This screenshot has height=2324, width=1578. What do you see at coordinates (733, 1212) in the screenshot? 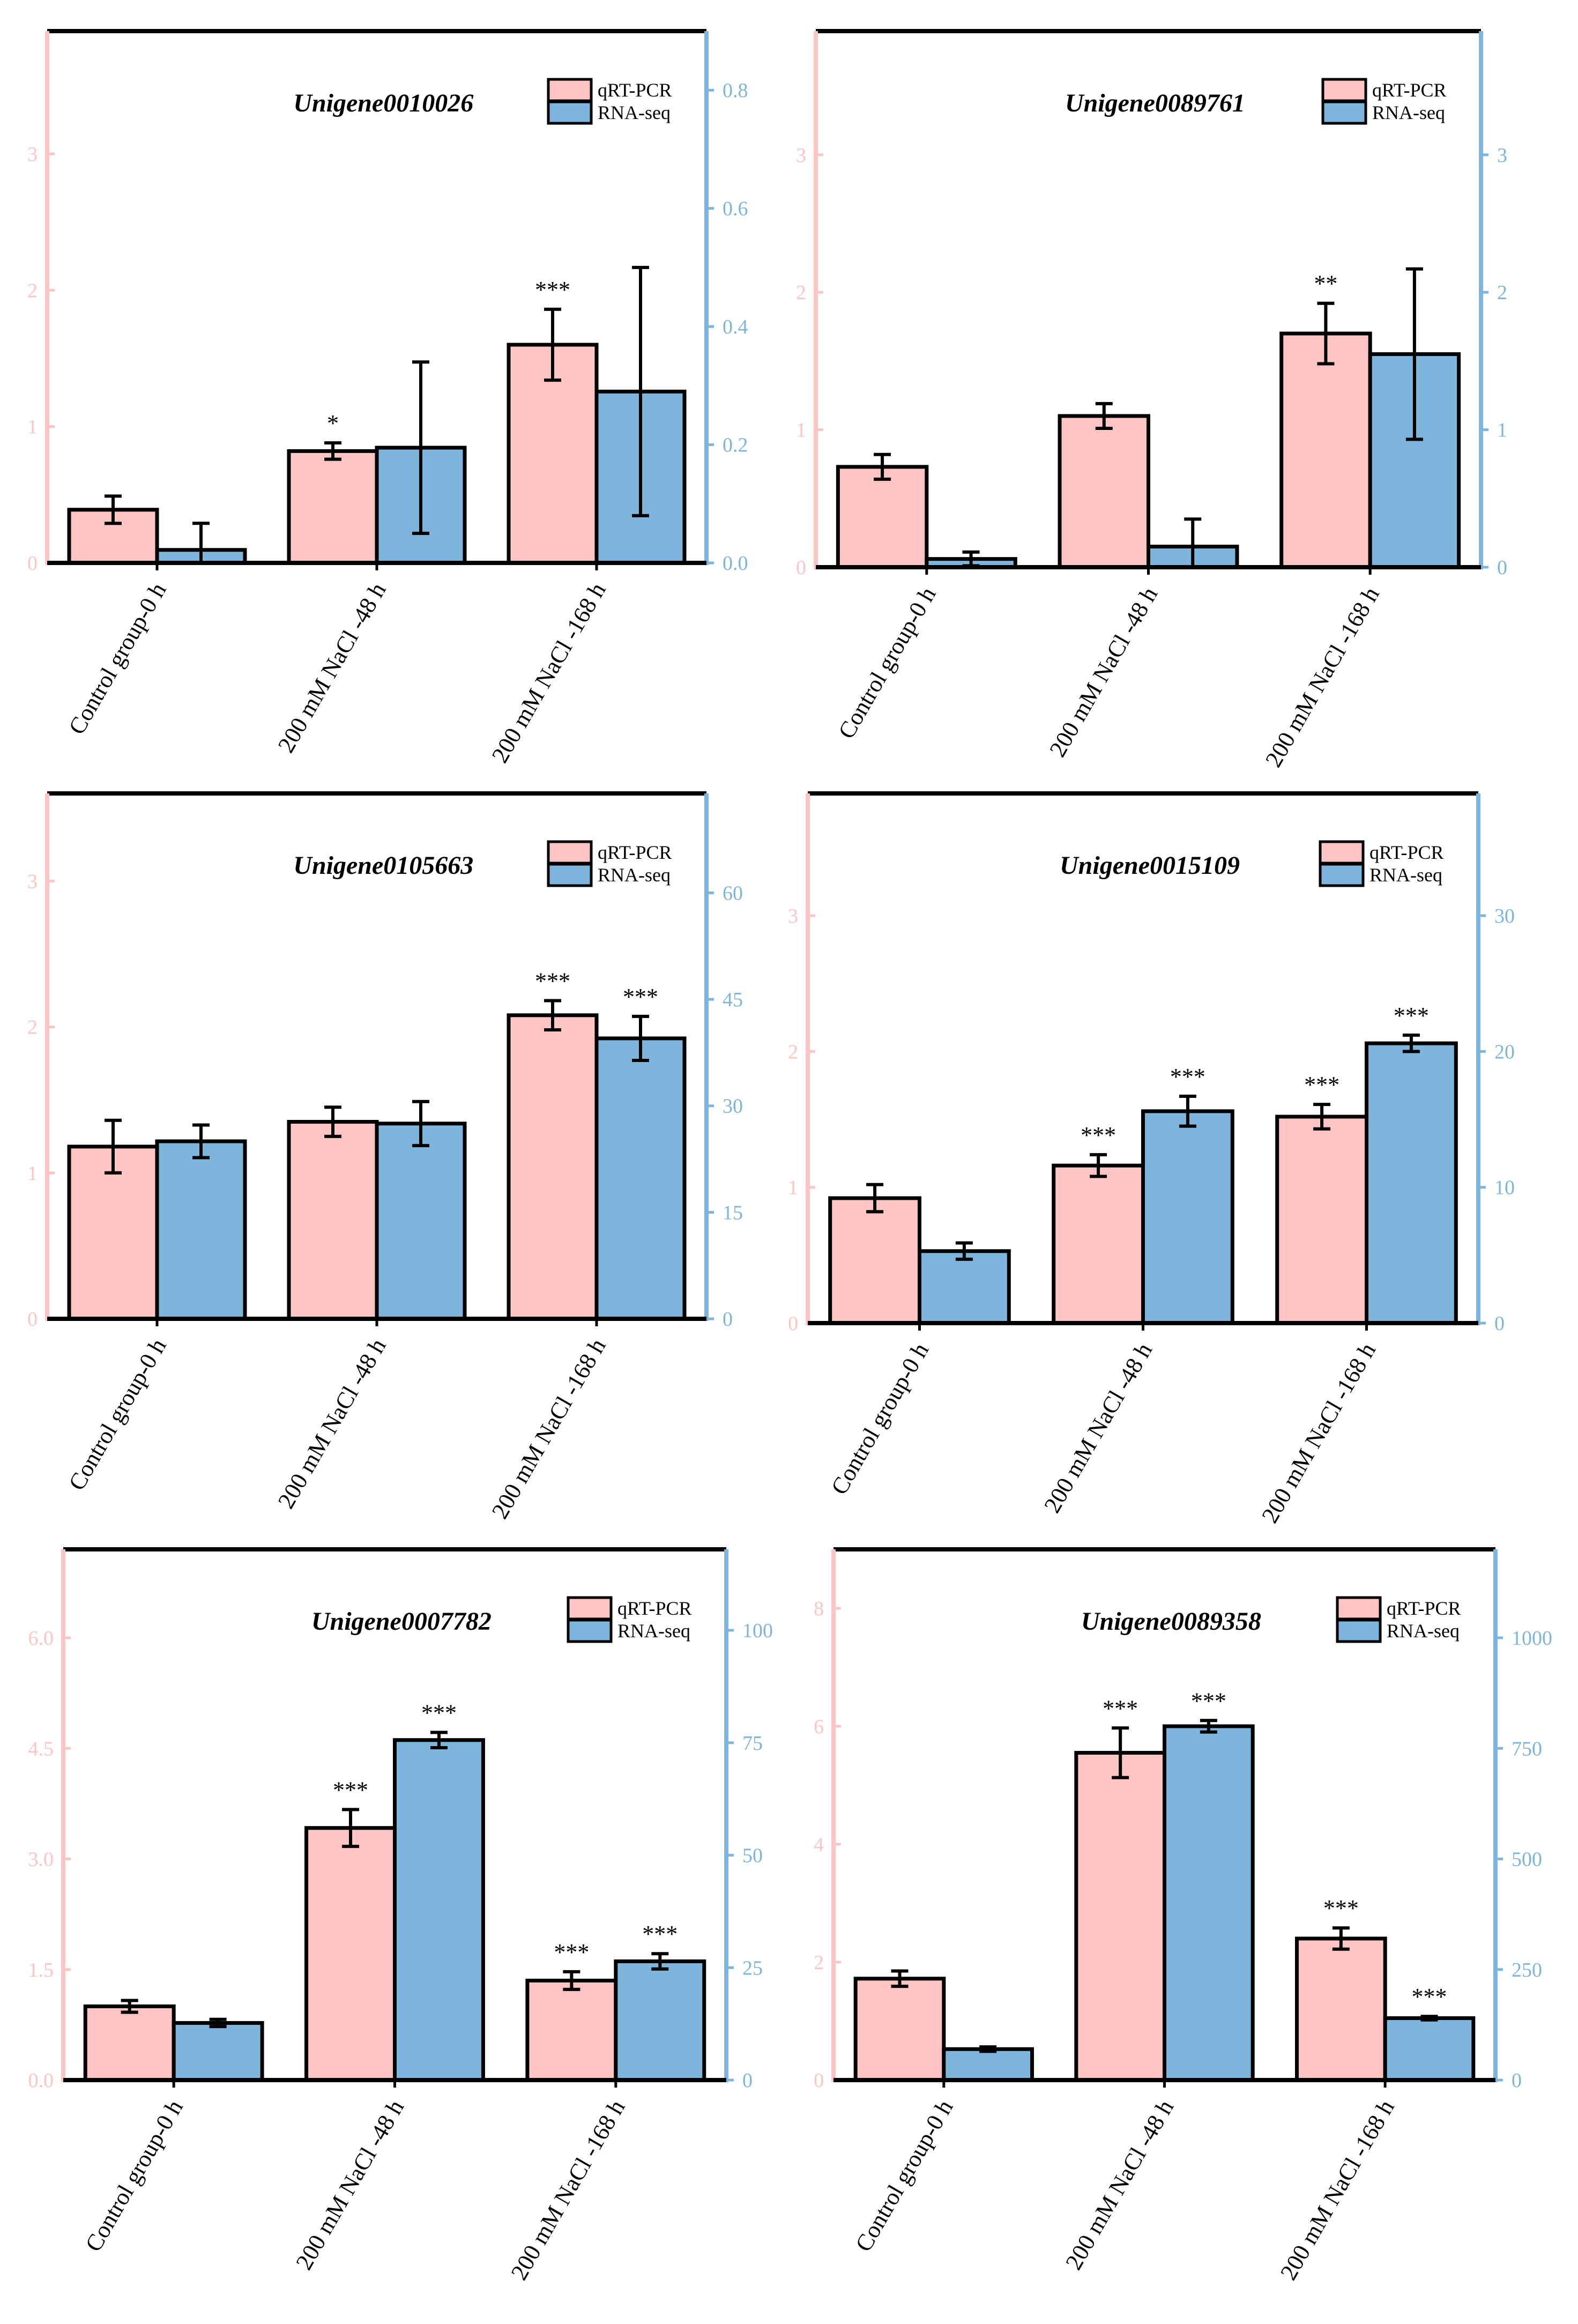
I see `right-y-tick-label: 15` at bounding box center [733, 1212].